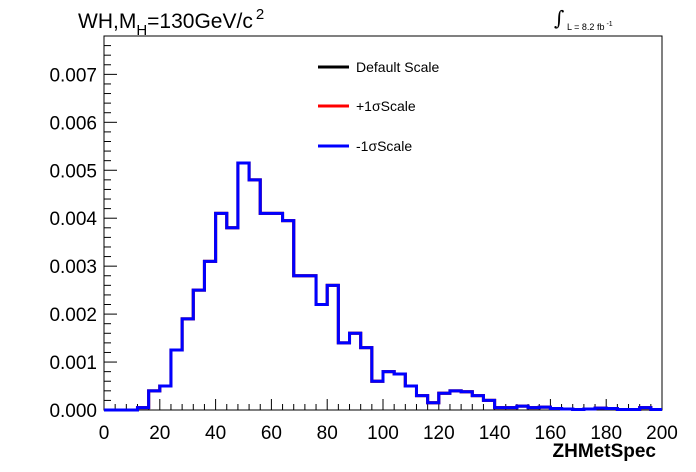 The height and width of the screenshot is (472, 696). I want to click on legend-label: +1σScale, so click(386, 106).